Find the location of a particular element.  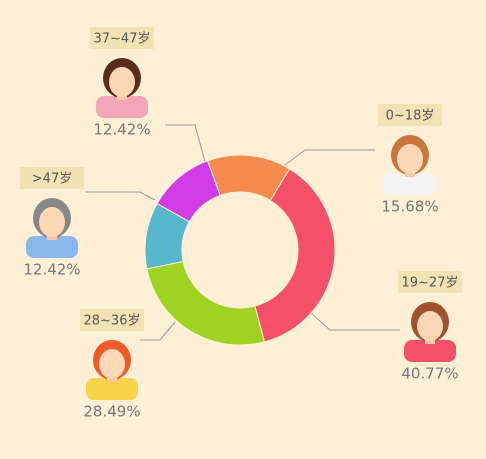

category-label: 0~18岁 is located at coordinates (410, 116).